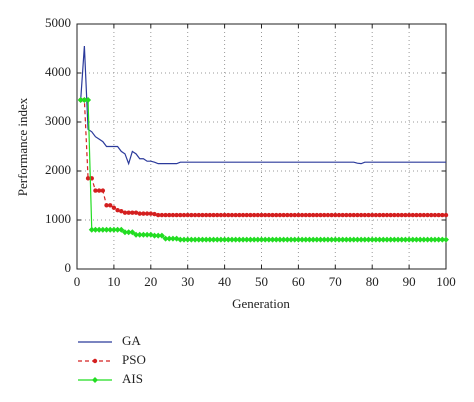  What do you see at coordinates (446, 281) in the screenshot?
I see `x-tick-label: 100` at bounding box center [446, 281].